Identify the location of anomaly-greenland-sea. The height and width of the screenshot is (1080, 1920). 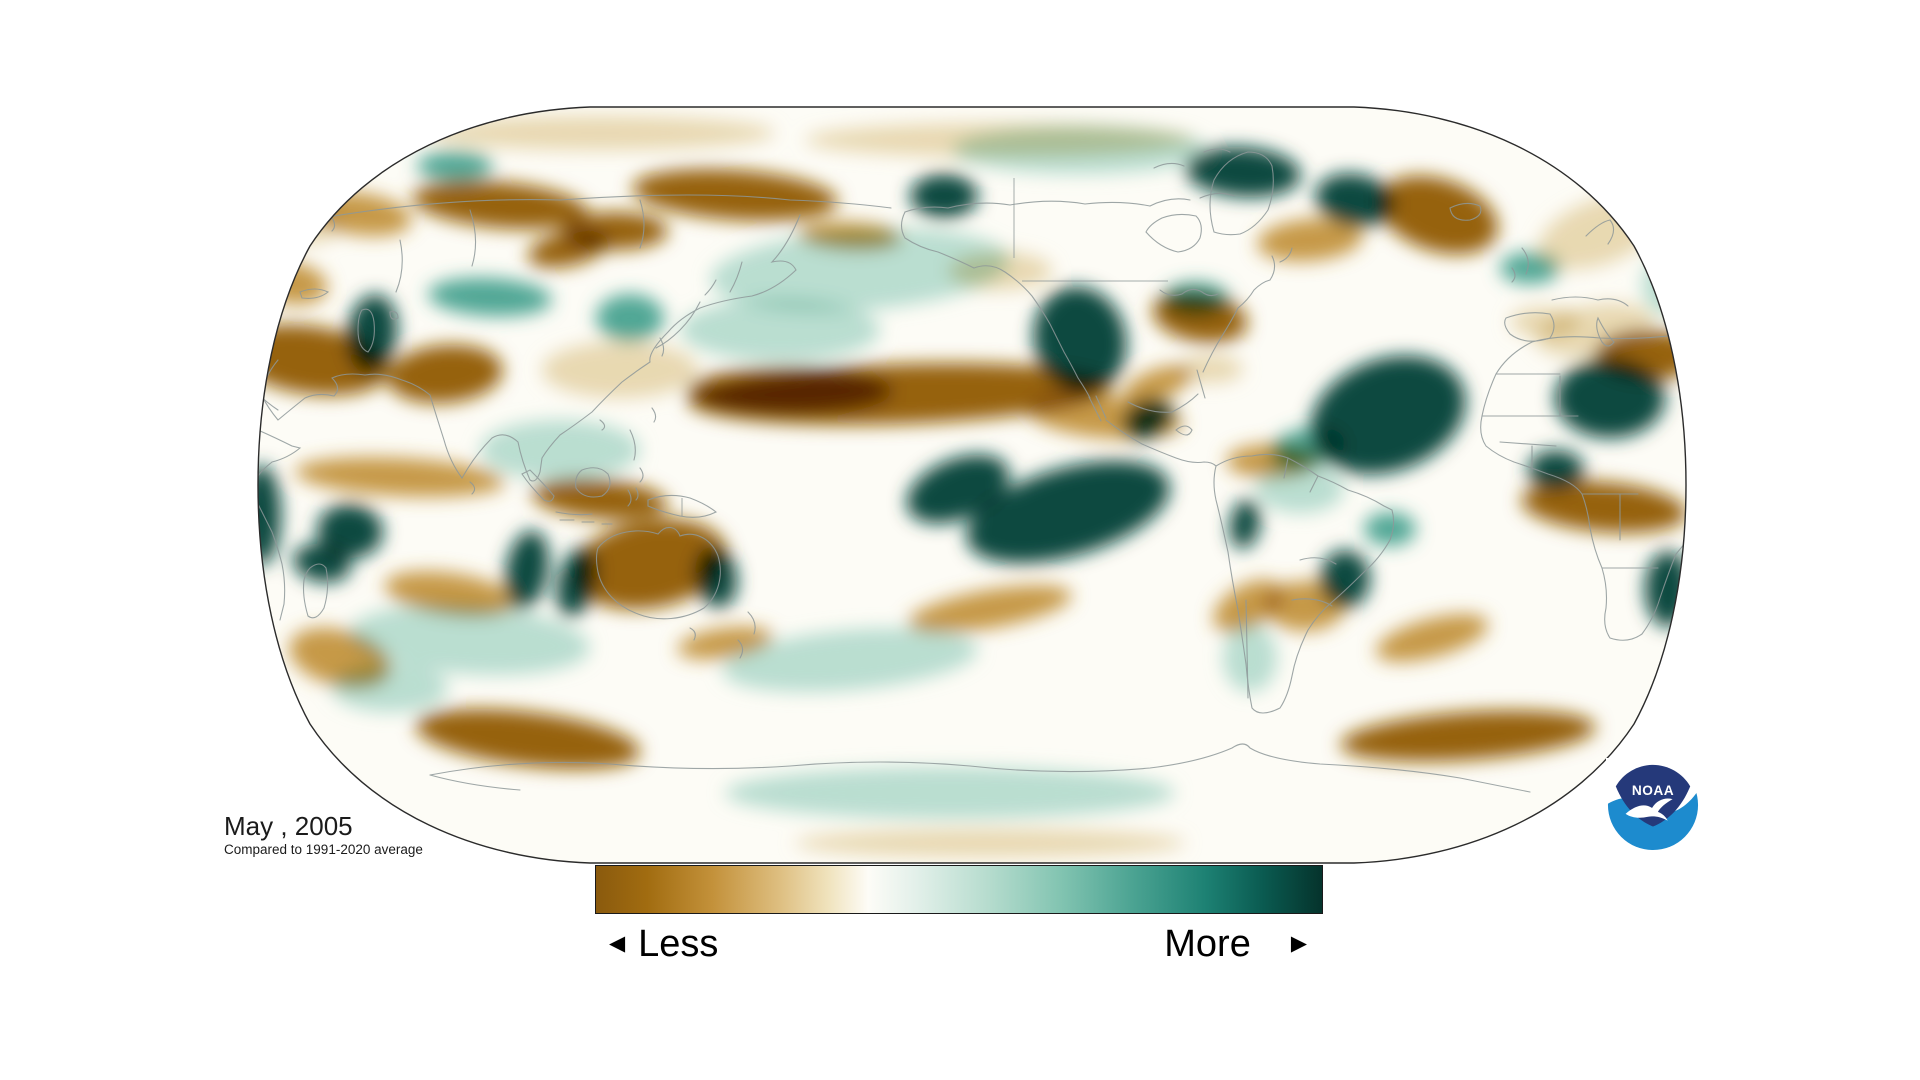
(1355, 200).